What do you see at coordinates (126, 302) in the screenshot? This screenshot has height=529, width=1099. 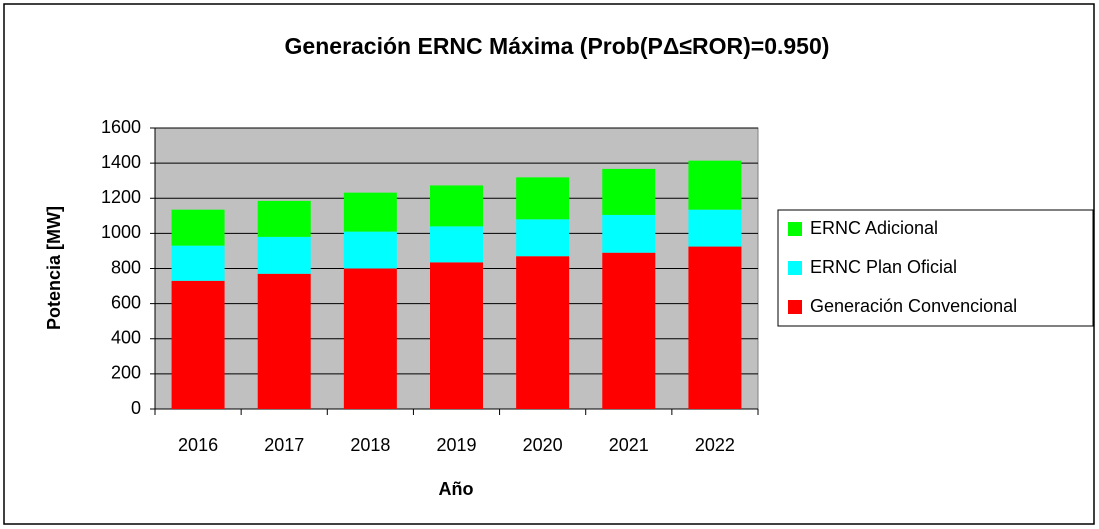 I see `y-tick-label: 600` at bounding box center [126, 302].